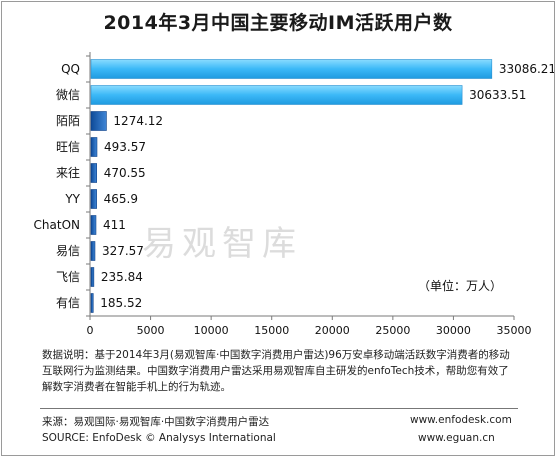 The width and height of the screenshot is (556, 457). Describe the element at coordinates (68, 251) in the screenshot. I see `category-label: 易信` at that location.